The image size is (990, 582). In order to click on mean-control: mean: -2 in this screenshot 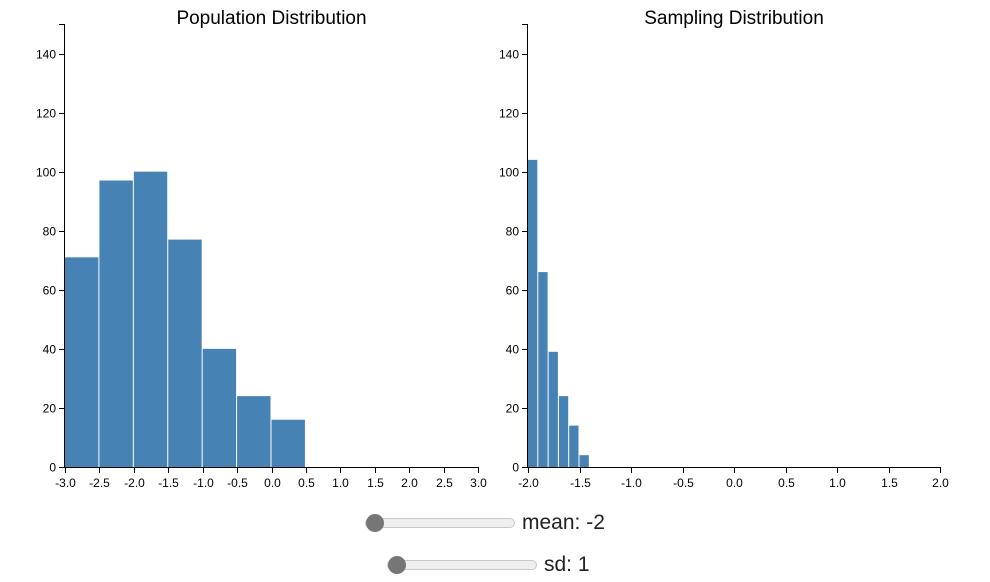, I will do `click(485, 523)`.